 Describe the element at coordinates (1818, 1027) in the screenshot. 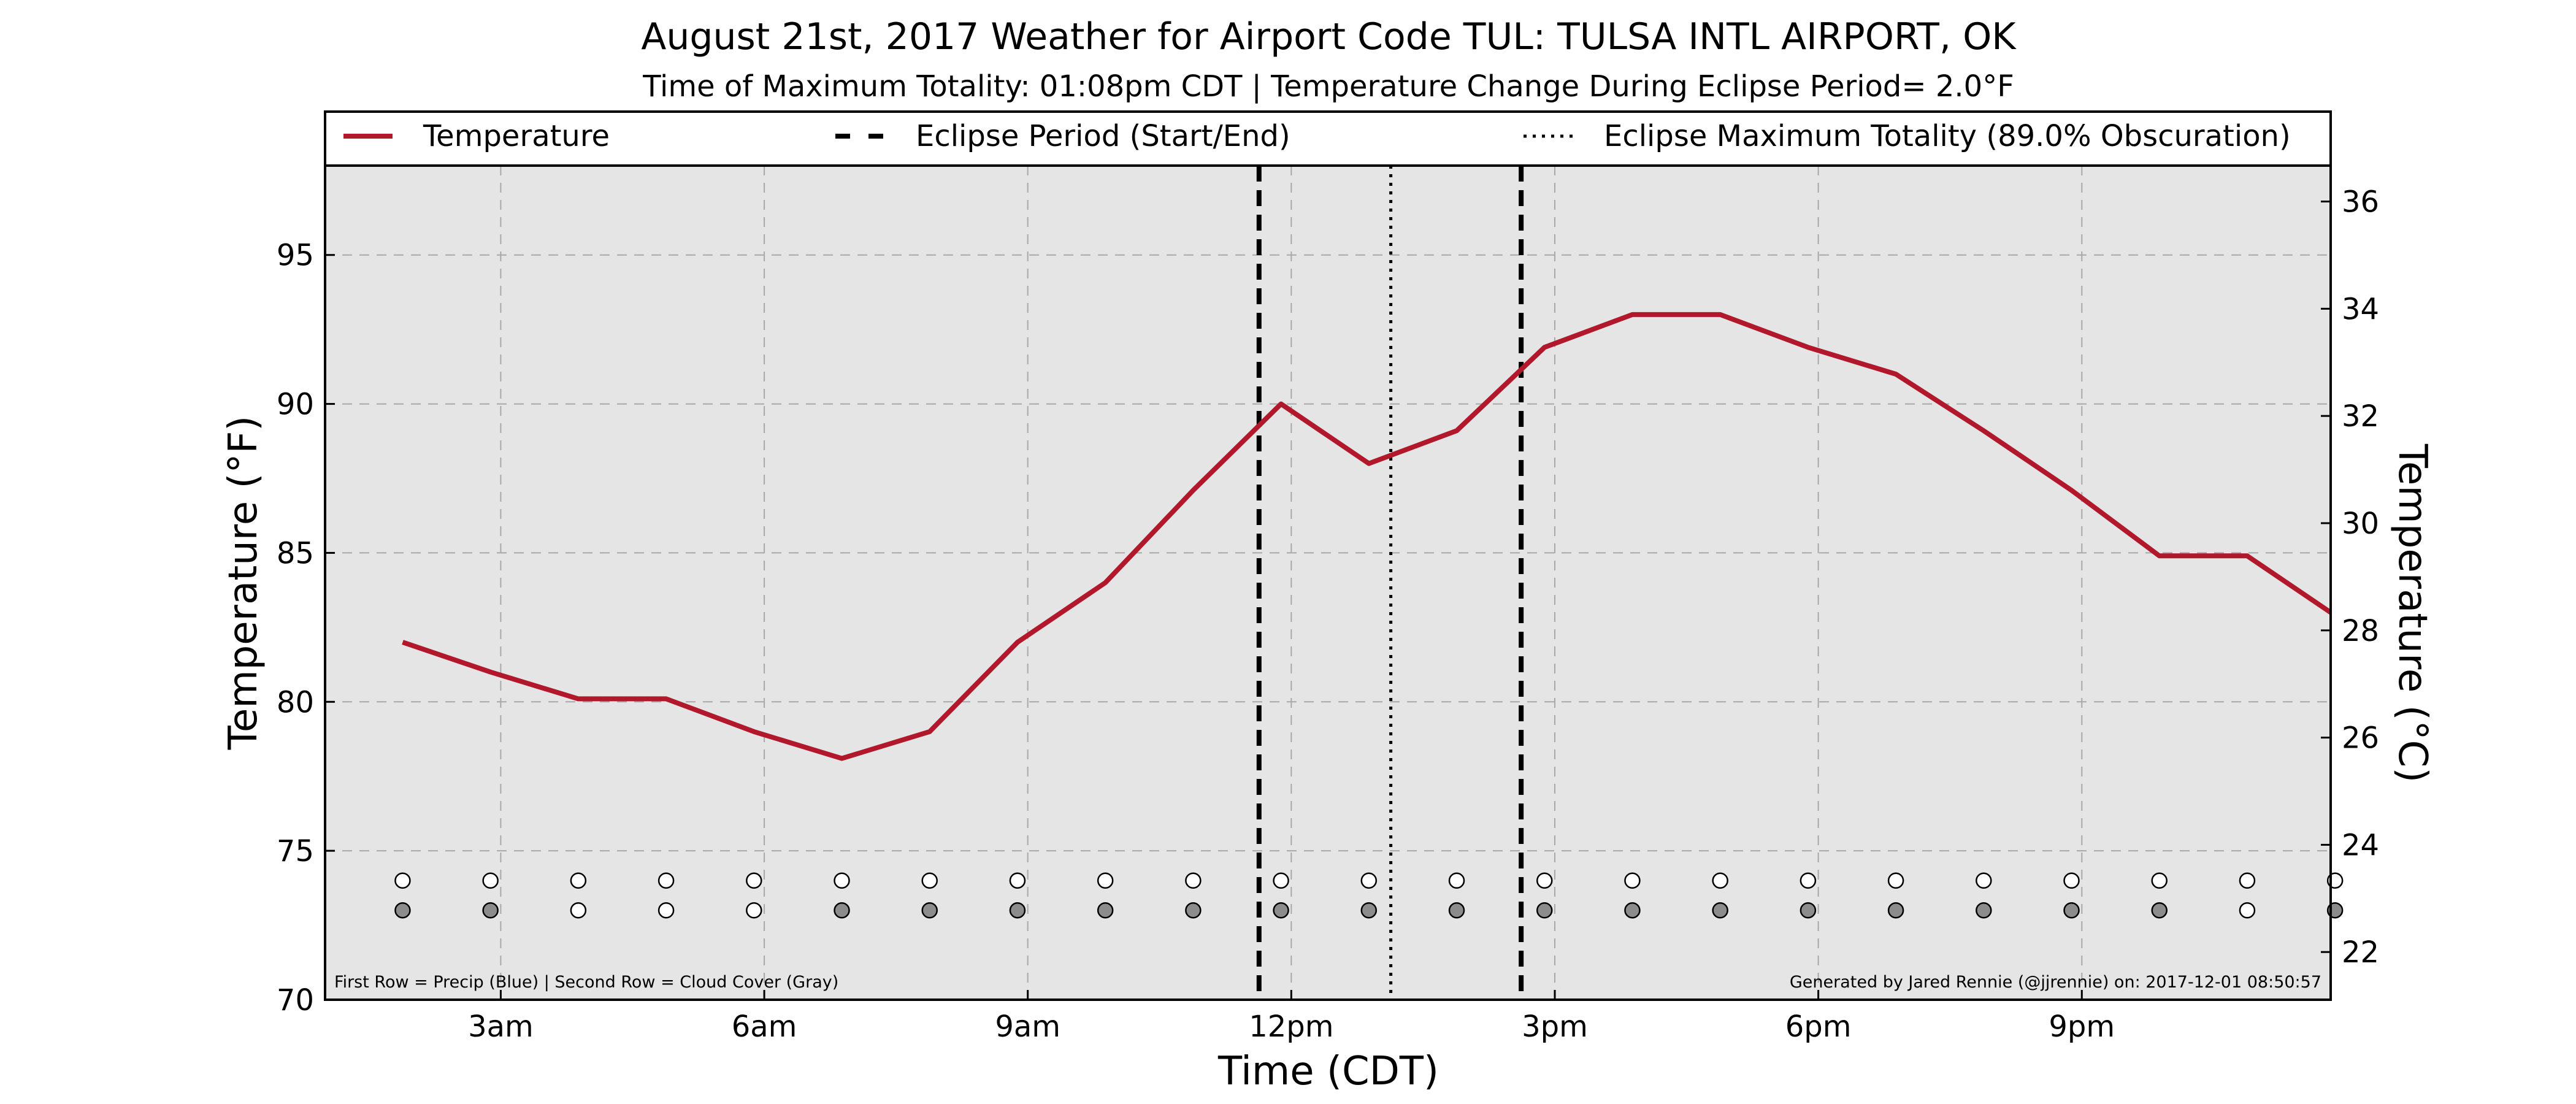

I see `x-tick-label: 6pm` at that location.